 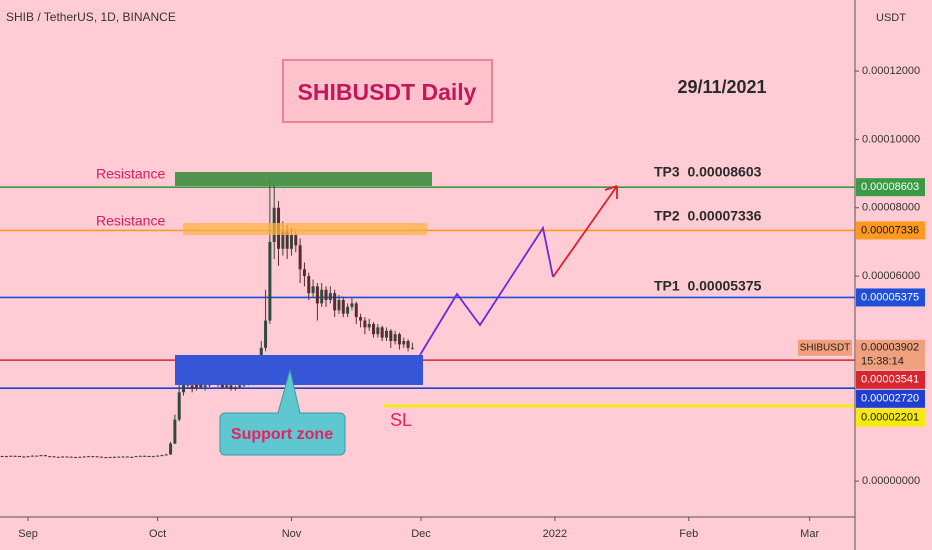 What do you see at coordinates (28, 534) in the screenshot?
I see `x-tick-label: Sep` at bounding box center [28, 534].